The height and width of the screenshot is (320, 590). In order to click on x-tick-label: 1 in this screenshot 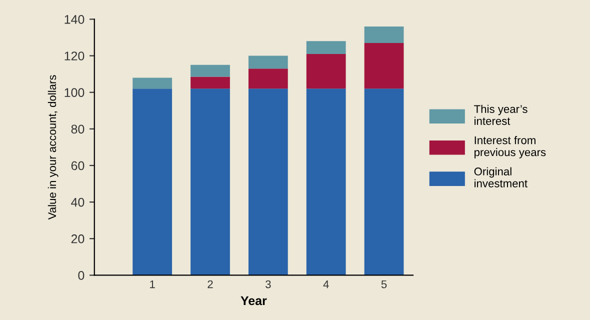, I will do `click(152, 284)`.